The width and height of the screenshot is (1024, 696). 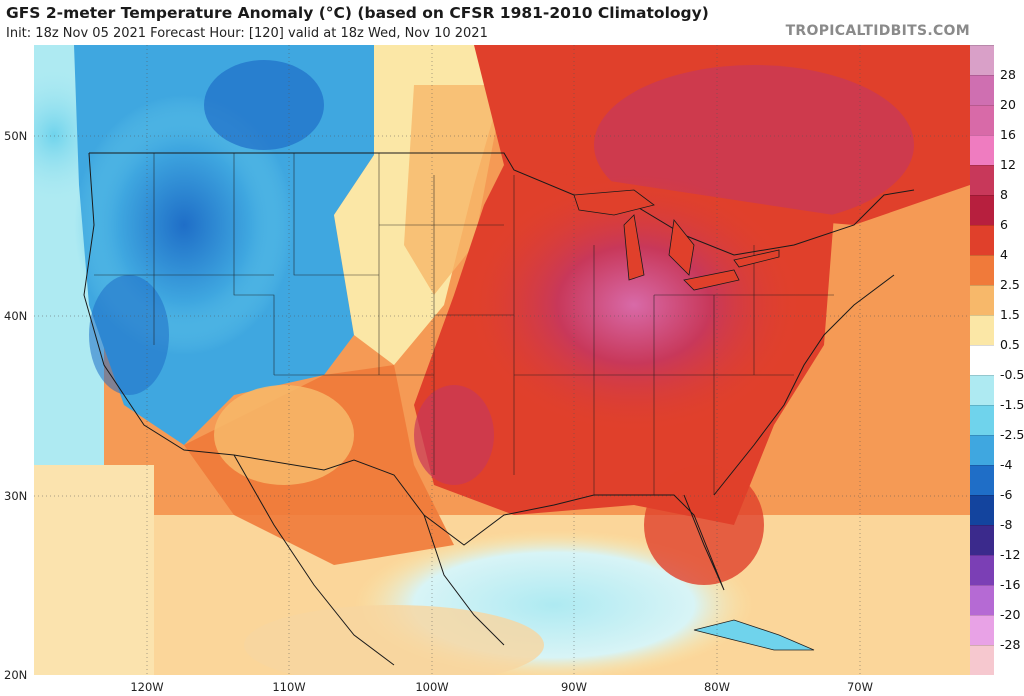 I want to click on colorbar-label: -16, so click(x=1010, y=584).